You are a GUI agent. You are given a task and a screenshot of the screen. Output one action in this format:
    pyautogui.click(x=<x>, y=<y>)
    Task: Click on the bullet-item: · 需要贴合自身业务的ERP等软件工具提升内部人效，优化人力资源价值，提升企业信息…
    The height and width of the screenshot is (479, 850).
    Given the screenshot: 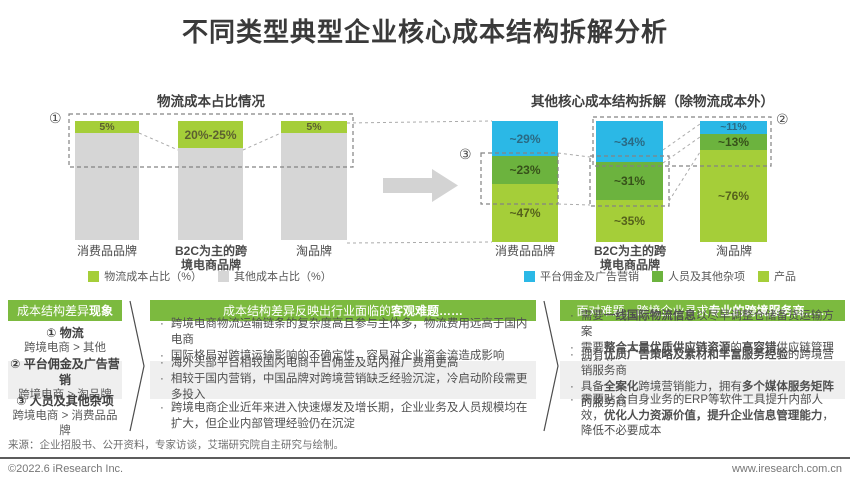 What is the action you would take?
    pyautogui.click(x=705, y=417)
    